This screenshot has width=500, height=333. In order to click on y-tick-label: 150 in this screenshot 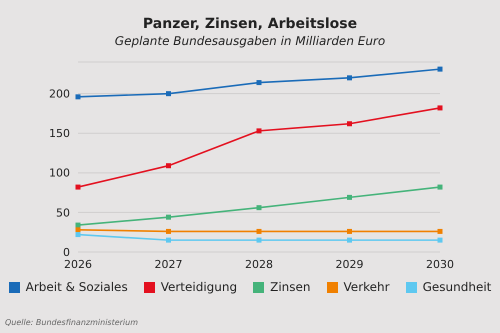, I will do `click(59, 133)`.